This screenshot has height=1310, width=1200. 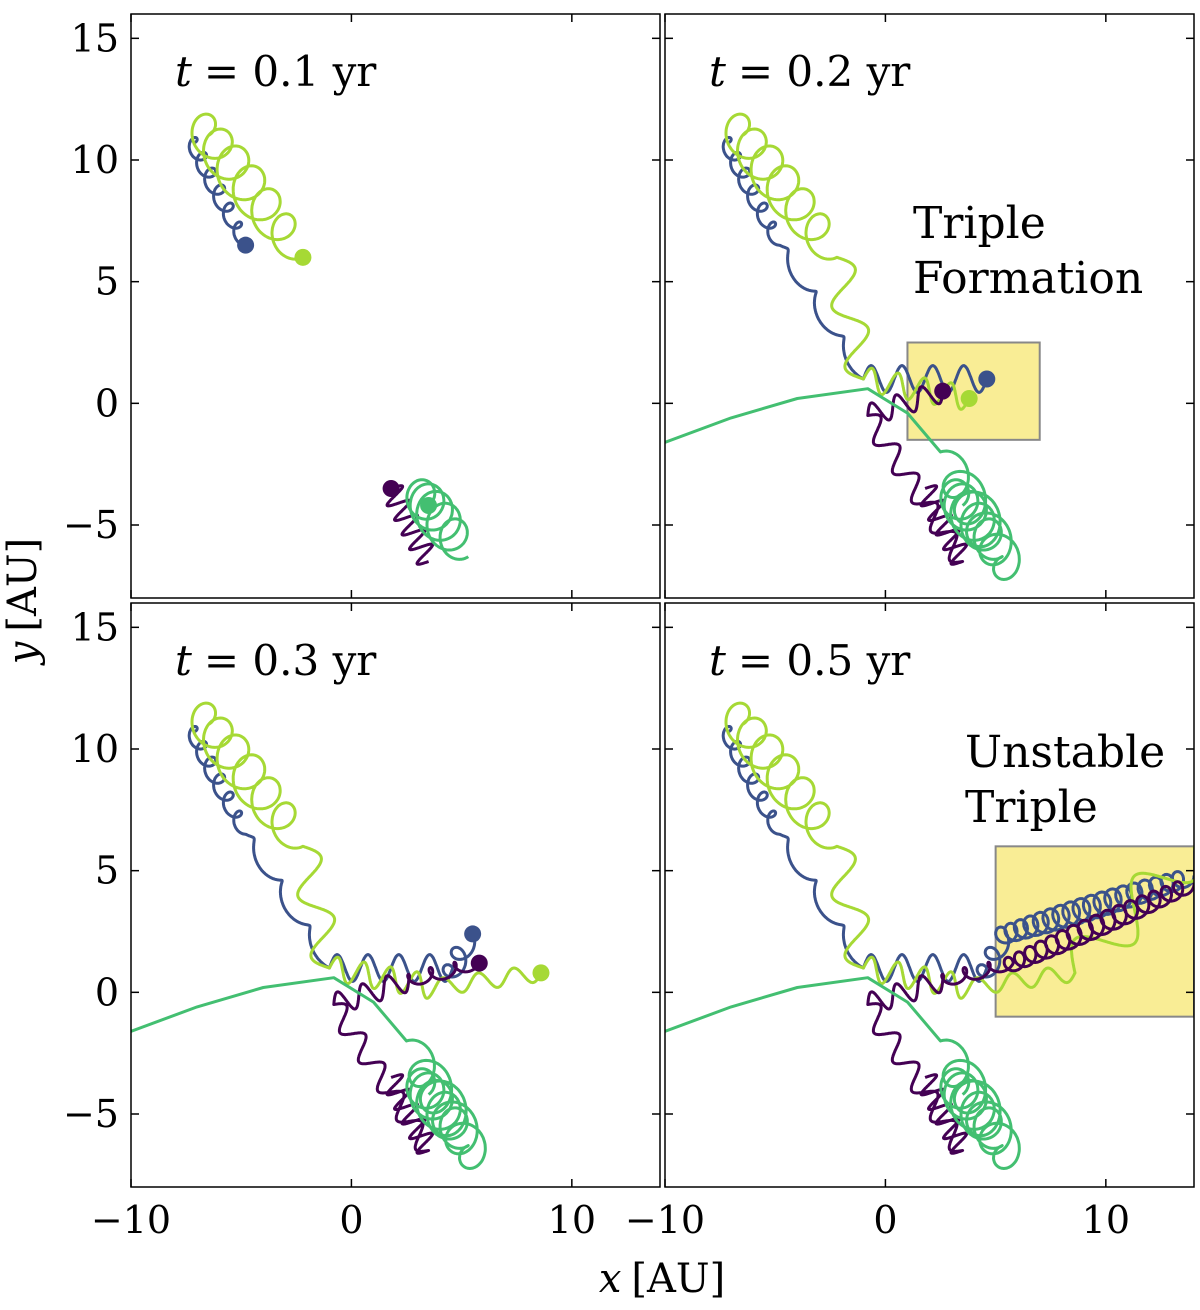 What do you see at coordinates (23, 653) in the screenshot?
I see `y-axis-var: y` at bounding box center [23, 653].